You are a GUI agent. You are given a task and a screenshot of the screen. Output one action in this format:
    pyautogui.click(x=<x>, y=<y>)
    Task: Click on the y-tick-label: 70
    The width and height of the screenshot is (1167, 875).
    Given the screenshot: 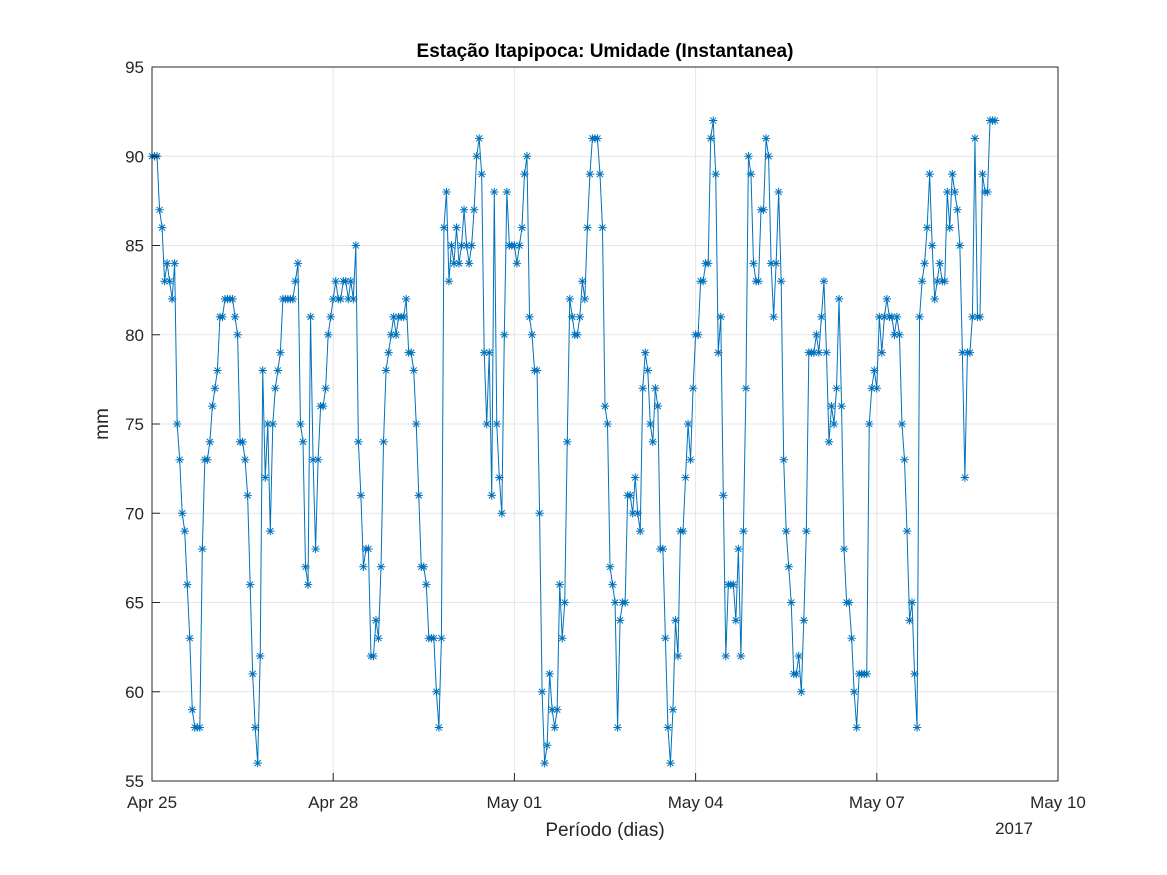 What is the action you would take?
    pyautogui.click(x=134, y=513)
    